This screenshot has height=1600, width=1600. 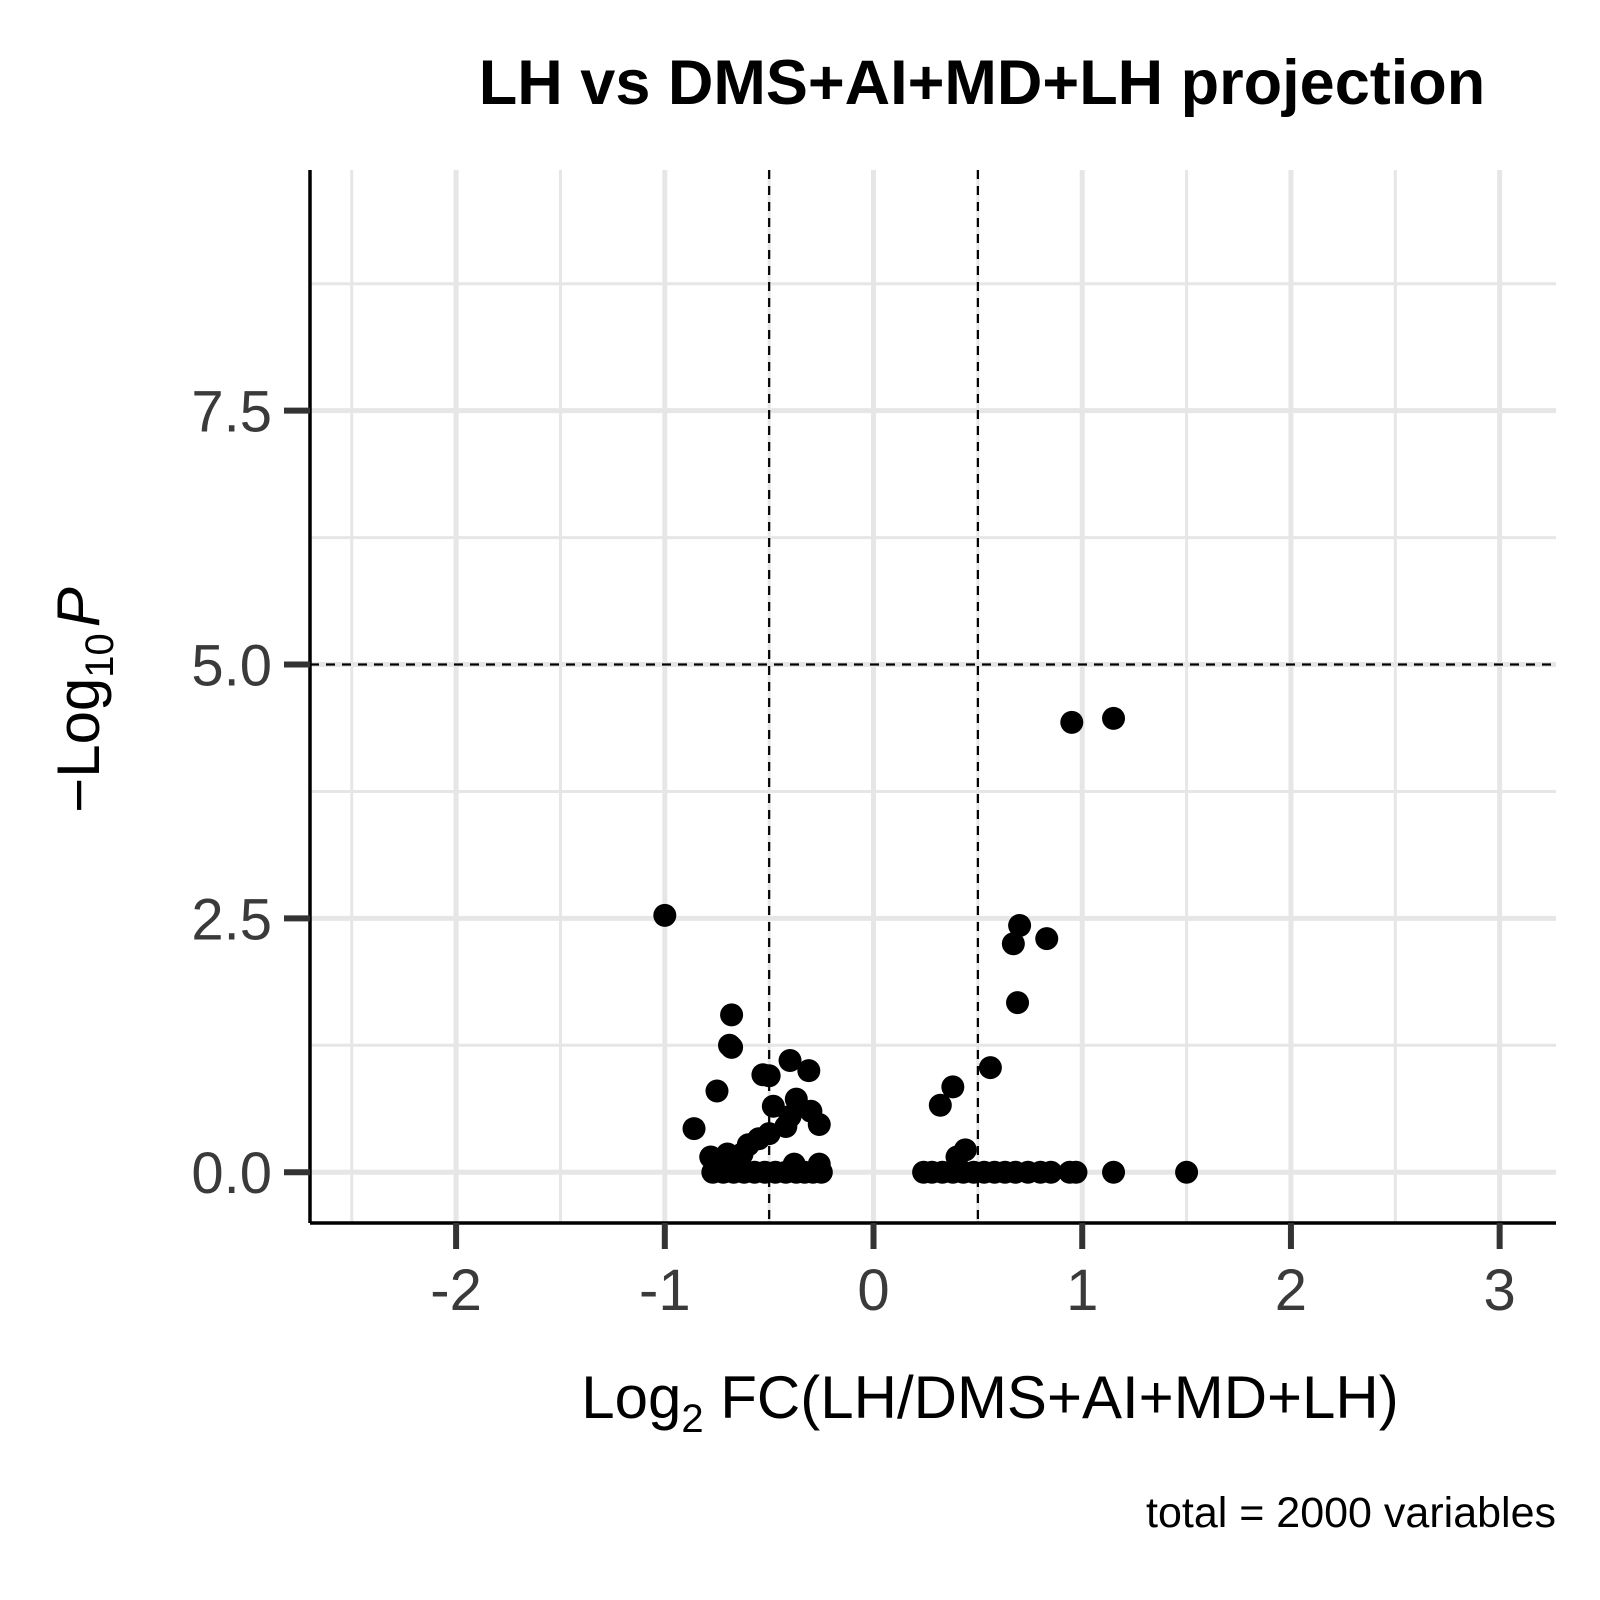 What do you see at coordinates (231, 1173) in the screenshot?
I see `y-tick-label: 0.0` at bounding box center [231, 1173].